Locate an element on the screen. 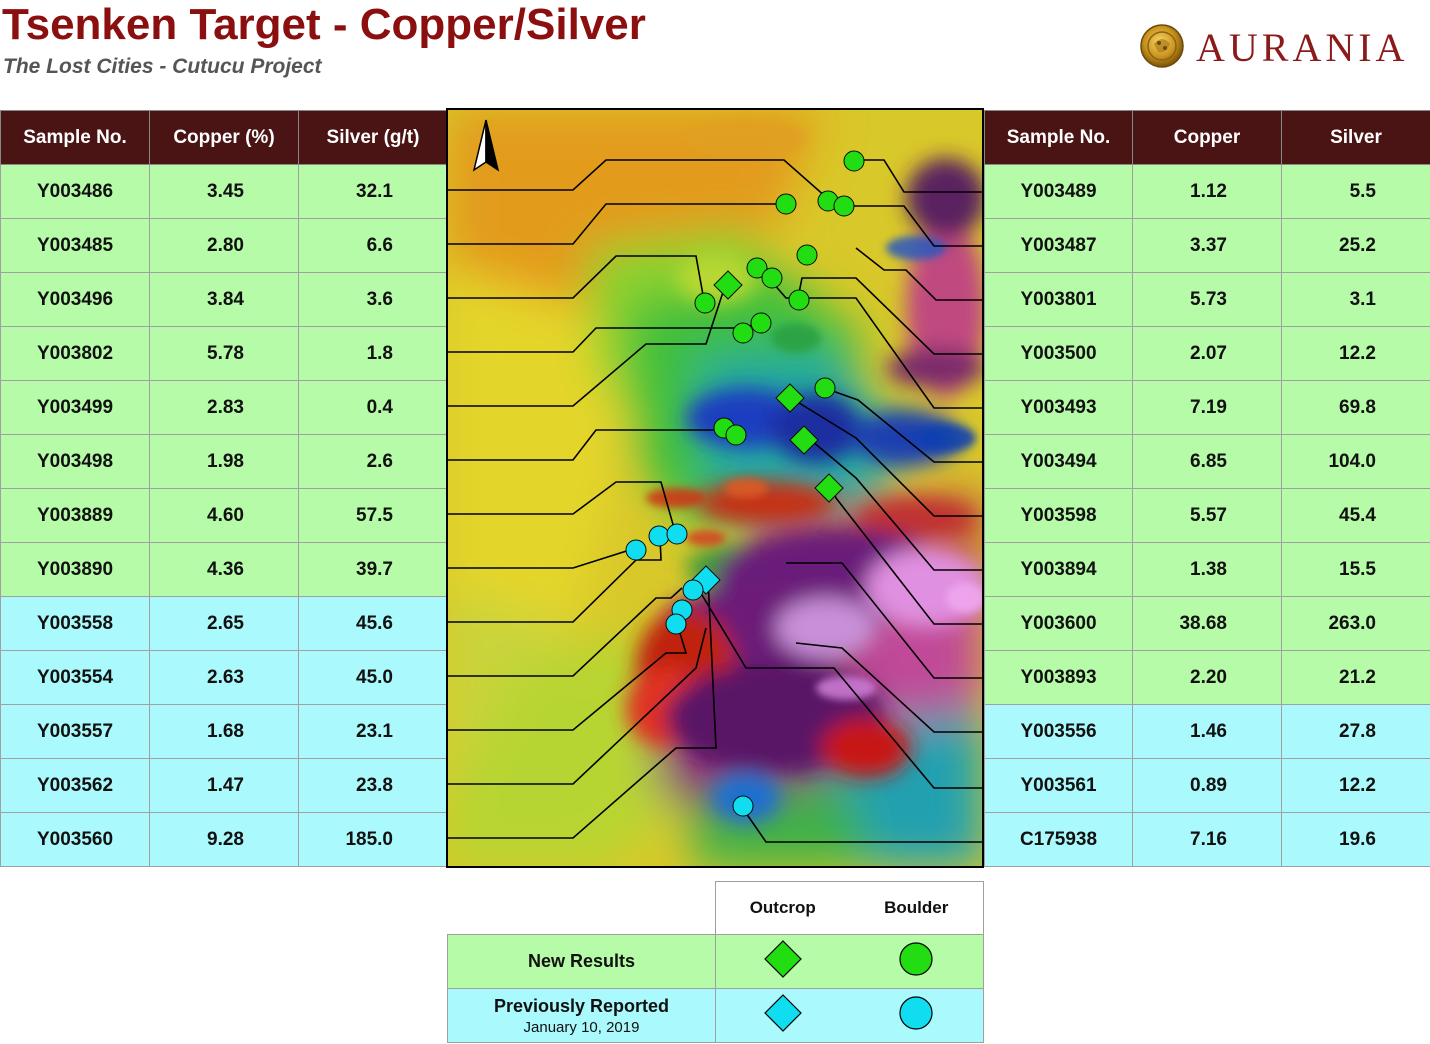 This screenshot has width=1430, height=1044. copper-value-cell: 3.45 is located at coordinates (224, 191).